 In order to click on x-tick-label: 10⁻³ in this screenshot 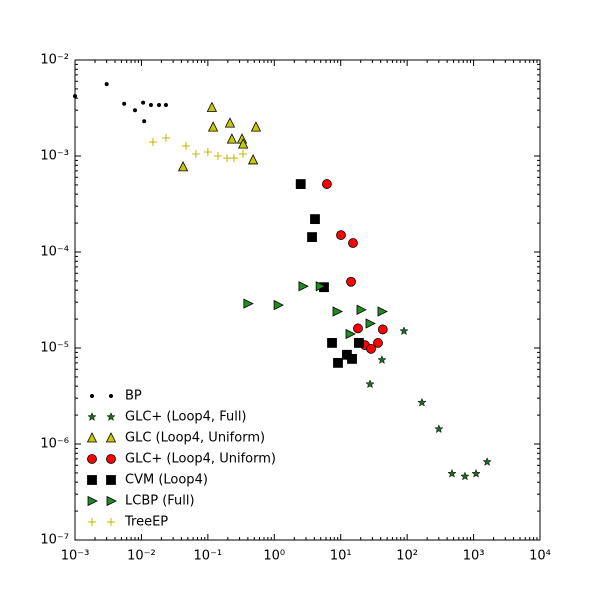, I will do `click(75, 556)`.